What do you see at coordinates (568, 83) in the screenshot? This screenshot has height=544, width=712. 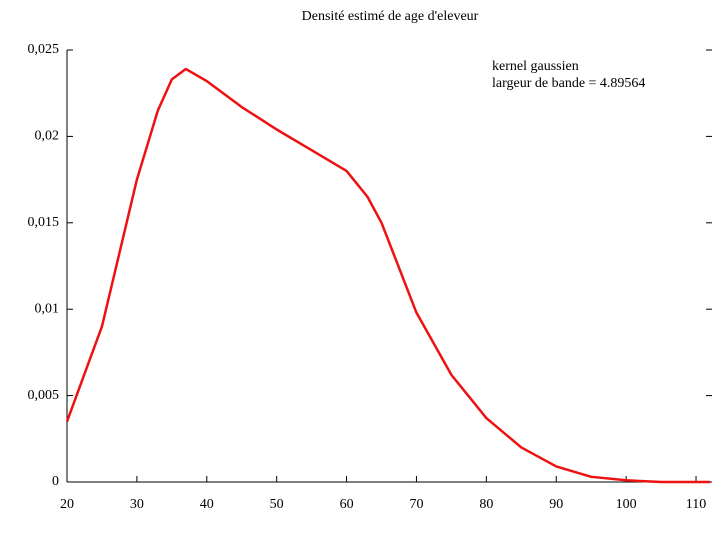 I see `annotation: largeur de bande = 4.89564` at bounding box center [568, 83].